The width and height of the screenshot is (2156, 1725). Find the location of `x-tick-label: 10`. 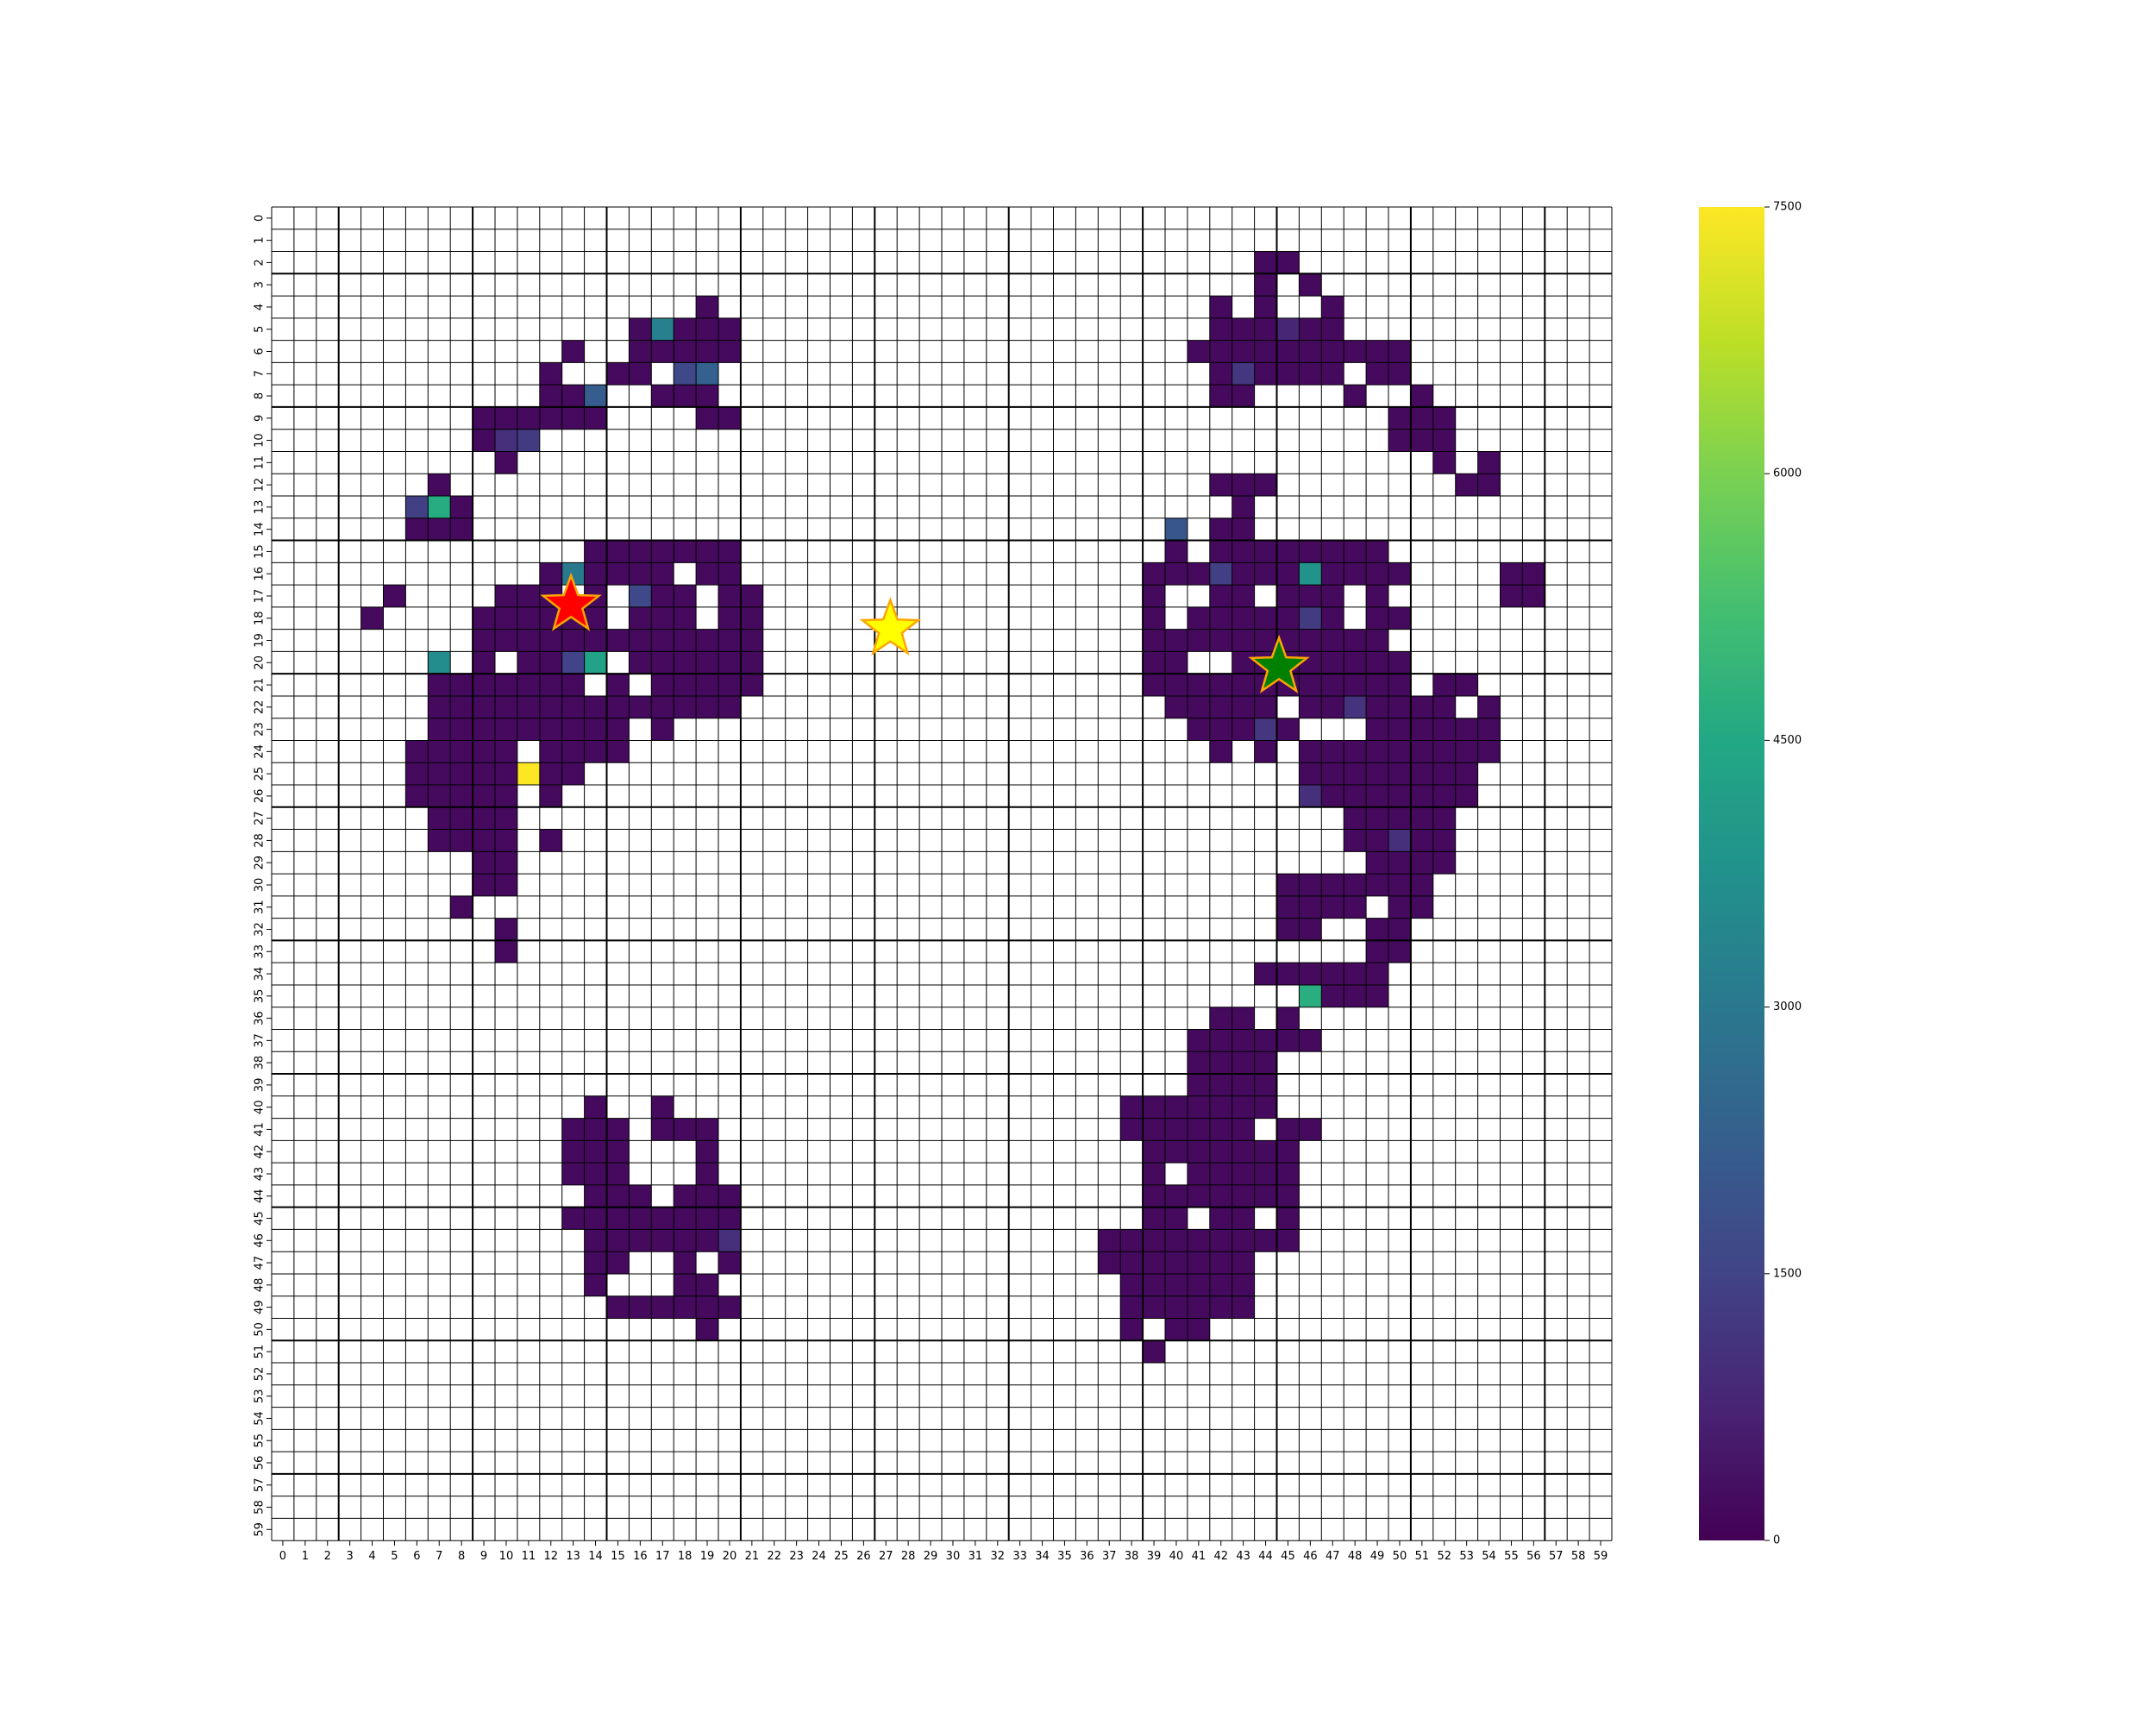

x-tick-label: 10 is located at coordinates (506, 1556).